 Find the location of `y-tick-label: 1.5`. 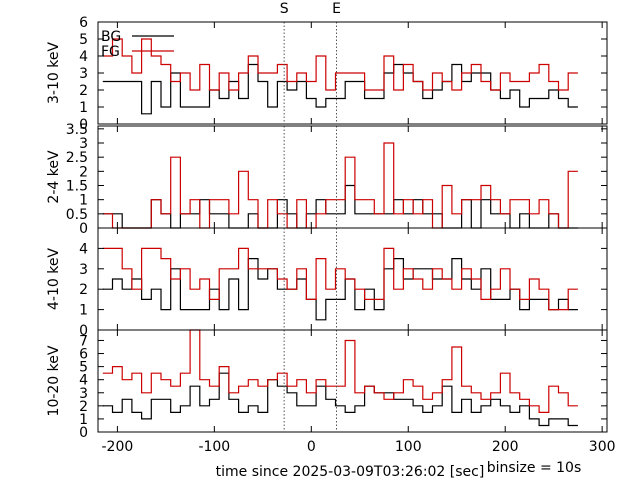

y-tick-label: 1.5 is located at coordinates (77, 187).